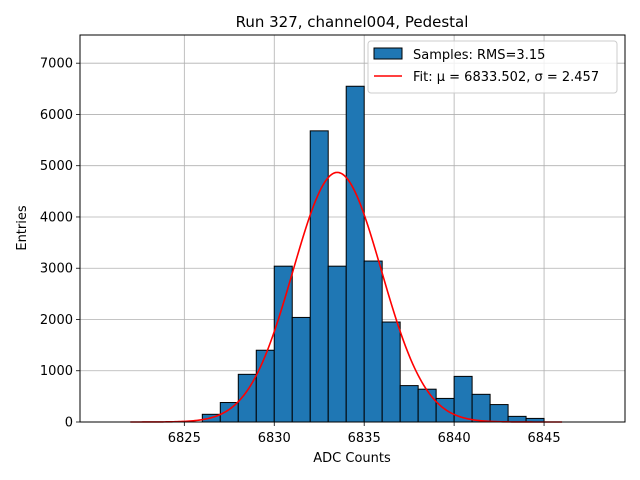  What do you see at coordinates (56, 115) in the screenshot?
I see `y-tick-label: 6000` at bounding box center [56, 115].